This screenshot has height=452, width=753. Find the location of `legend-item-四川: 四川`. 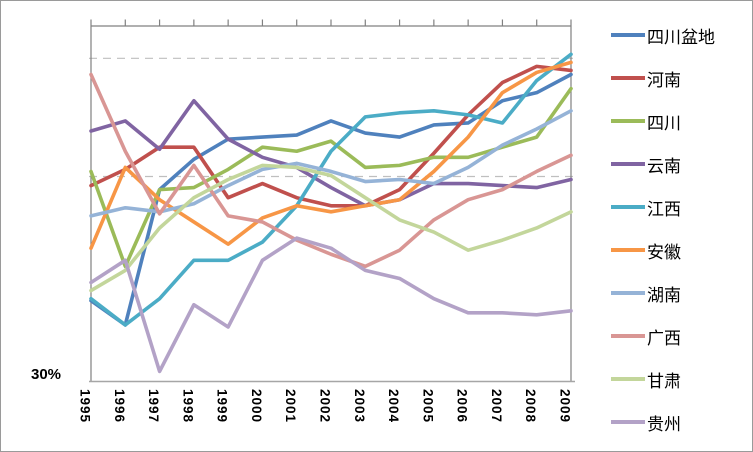

legend-item-四川: 四川 is located at coordinates (646, 121).